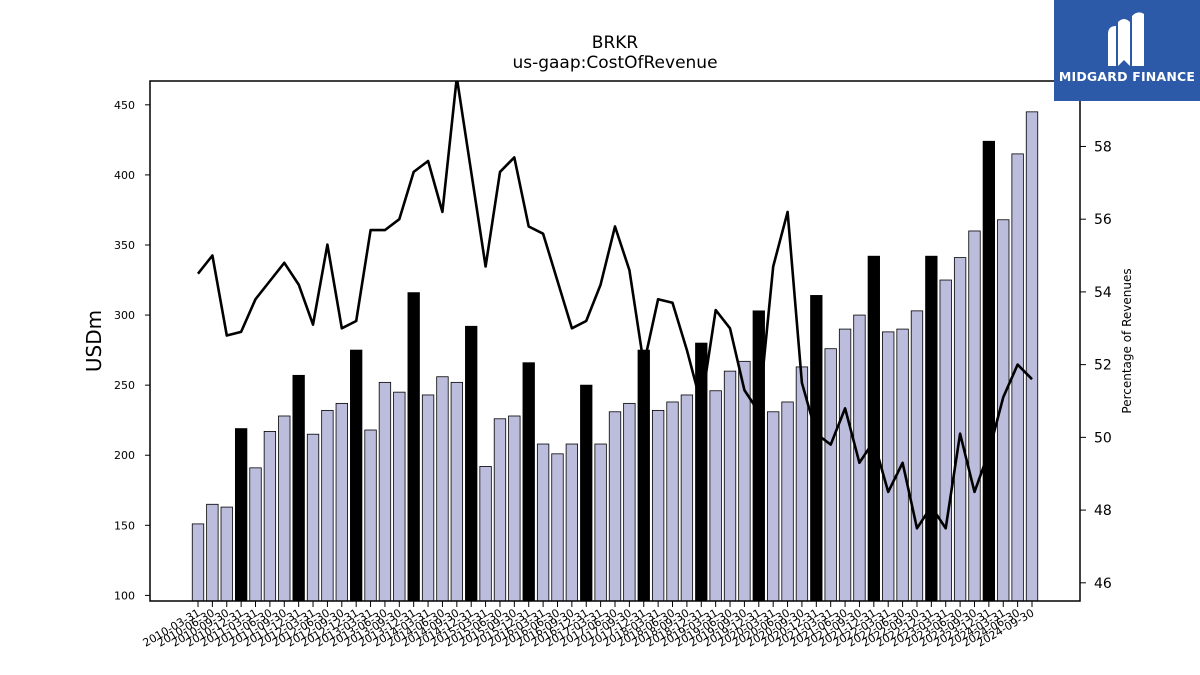 The image size is (1200, 675). What do you see at coordinates (94, 341) in the screenshot?
I see `y-axis-label: USDm` at bounding box center [94, 341].